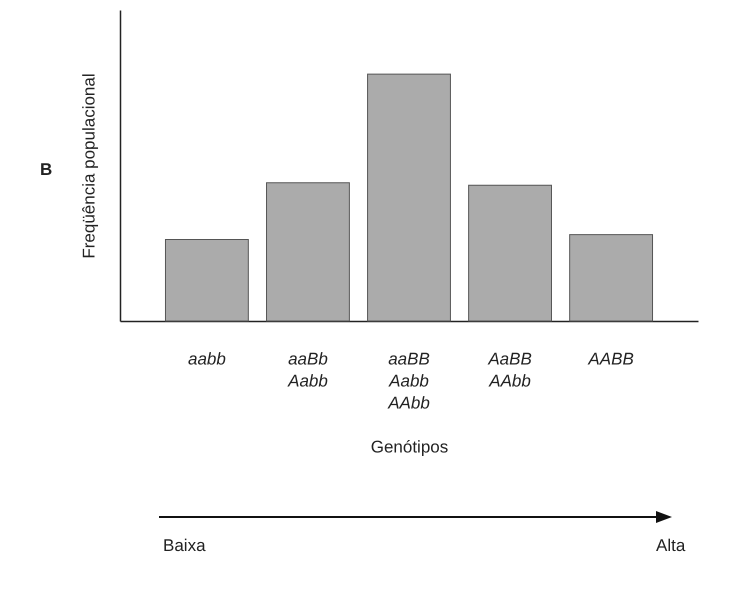 Image resolution: width=754 pixels, height=605 pixels. I want to click on x-axis-title: Genótipos, so click(409, 447).